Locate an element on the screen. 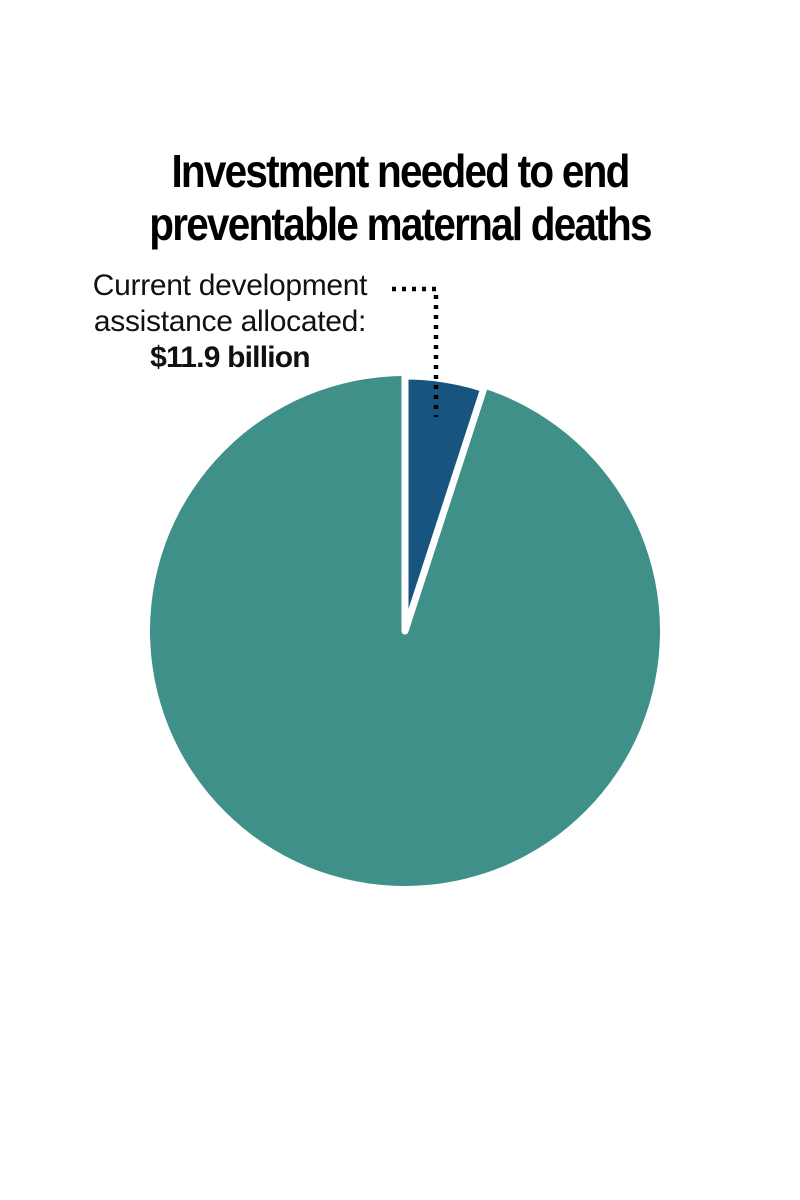 The image size is (800, 1200). callout-line-2: assistance allocated: is located at coordinates (230, 321).